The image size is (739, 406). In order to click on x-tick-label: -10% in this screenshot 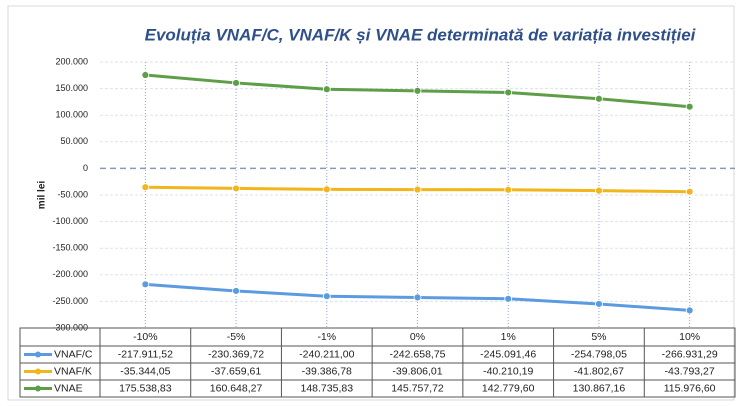, I will do `click(145, 337)`.